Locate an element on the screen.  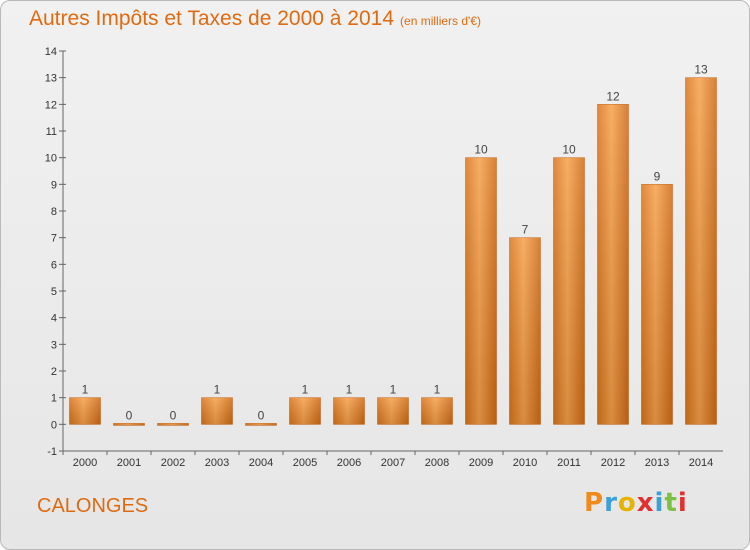
proxiti-logo: Proxiti is located at coordinates (636, 503).